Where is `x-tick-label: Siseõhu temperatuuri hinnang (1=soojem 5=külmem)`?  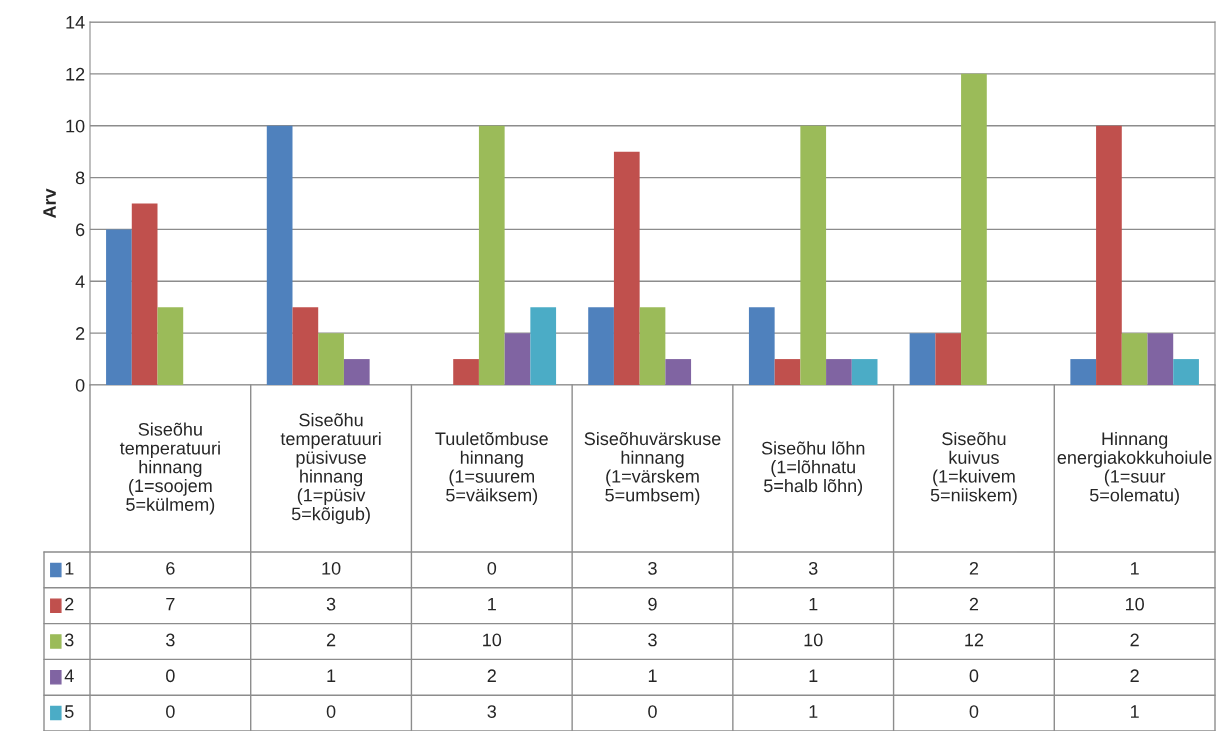 x-tick-label: Siseõhu temperatuuri hinnang (1=soojem 5=külmem) is located at coordinates (169, 468).